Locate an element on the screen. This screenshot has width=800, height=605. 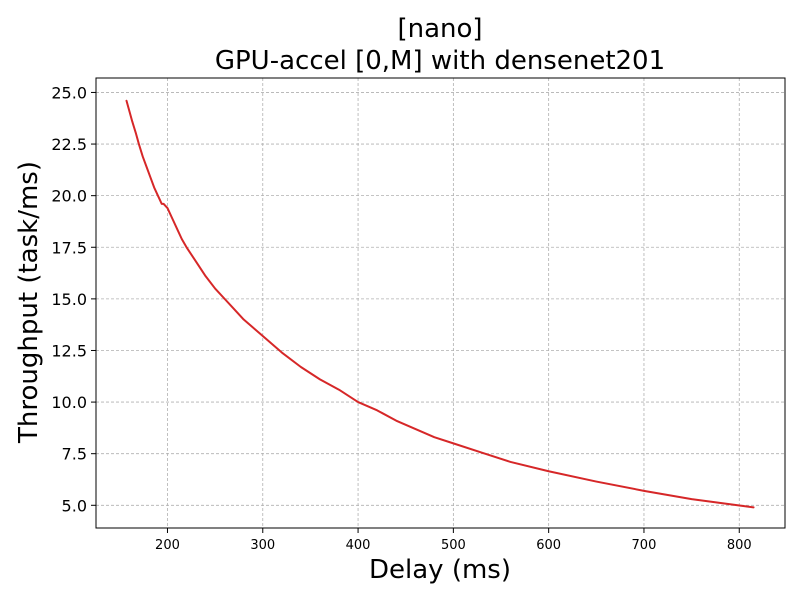
chart-title-line-2: GPU-accel [0,M] with densenet201 is located at coordinates (440, 61).